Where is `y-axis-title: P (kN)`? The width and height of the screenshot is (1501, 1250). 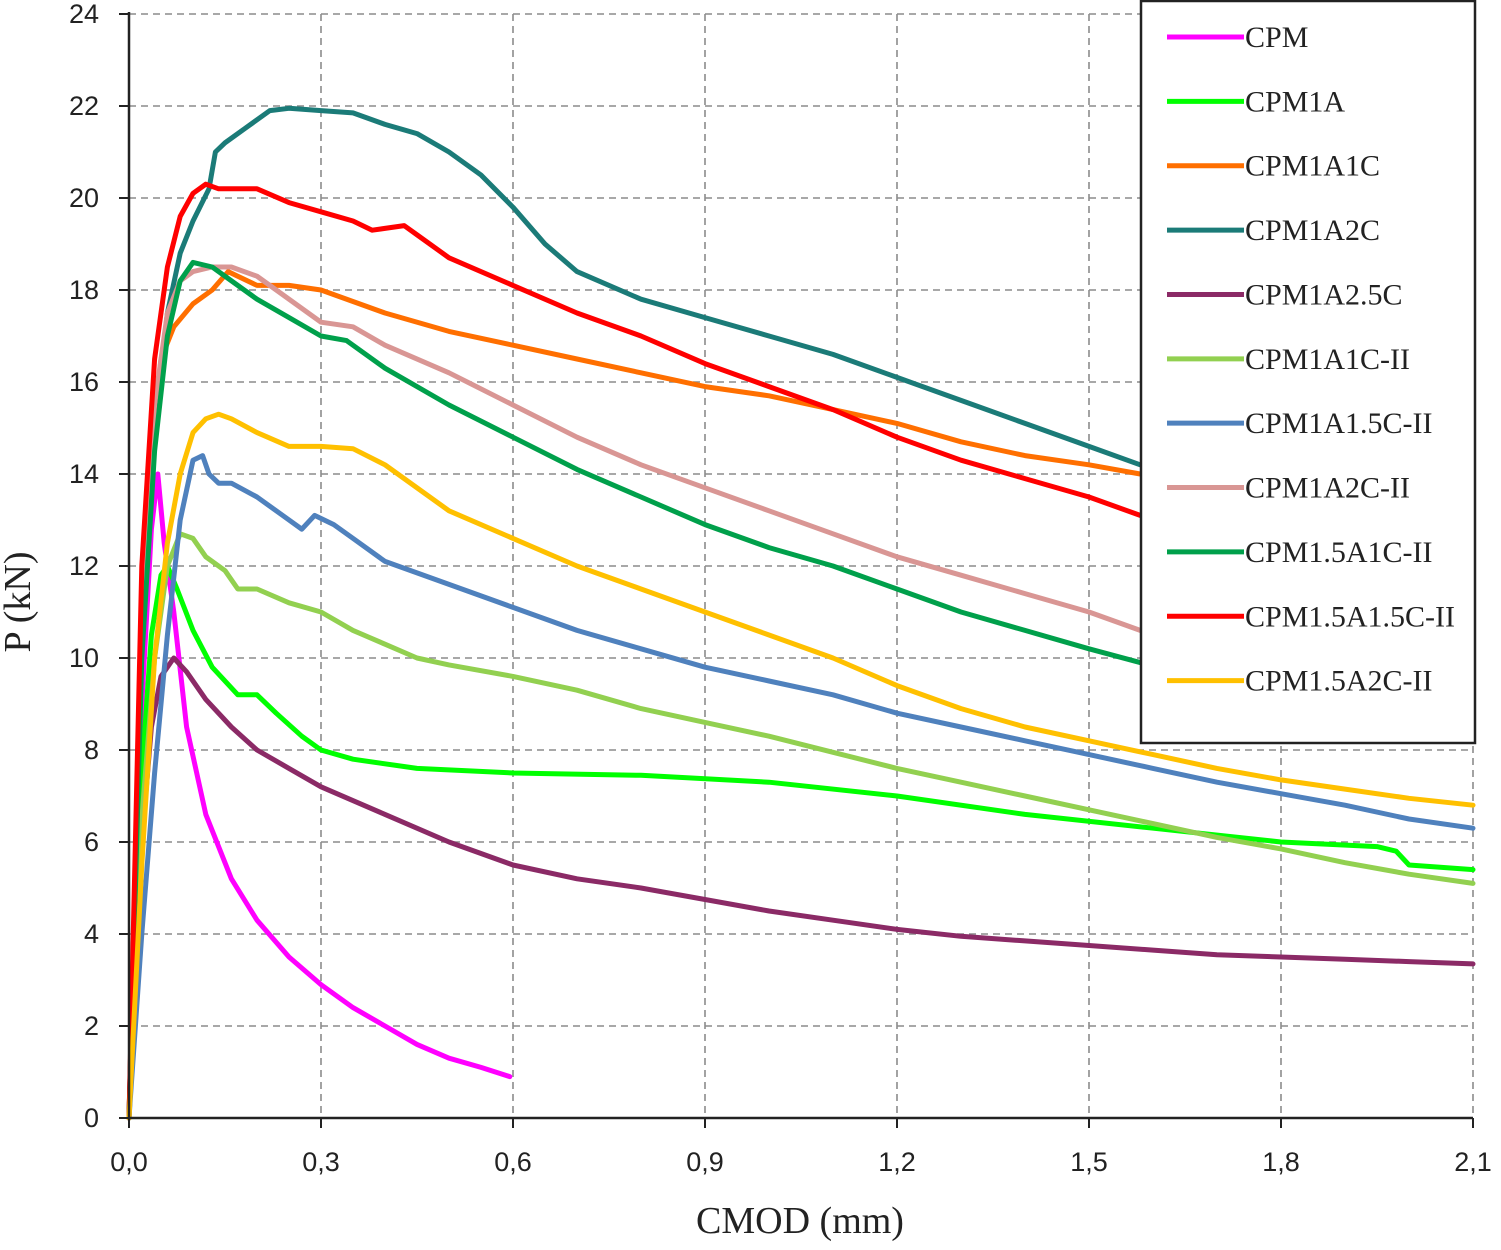
y-axis-title: P (kN) is located at coordinates (19, 602).